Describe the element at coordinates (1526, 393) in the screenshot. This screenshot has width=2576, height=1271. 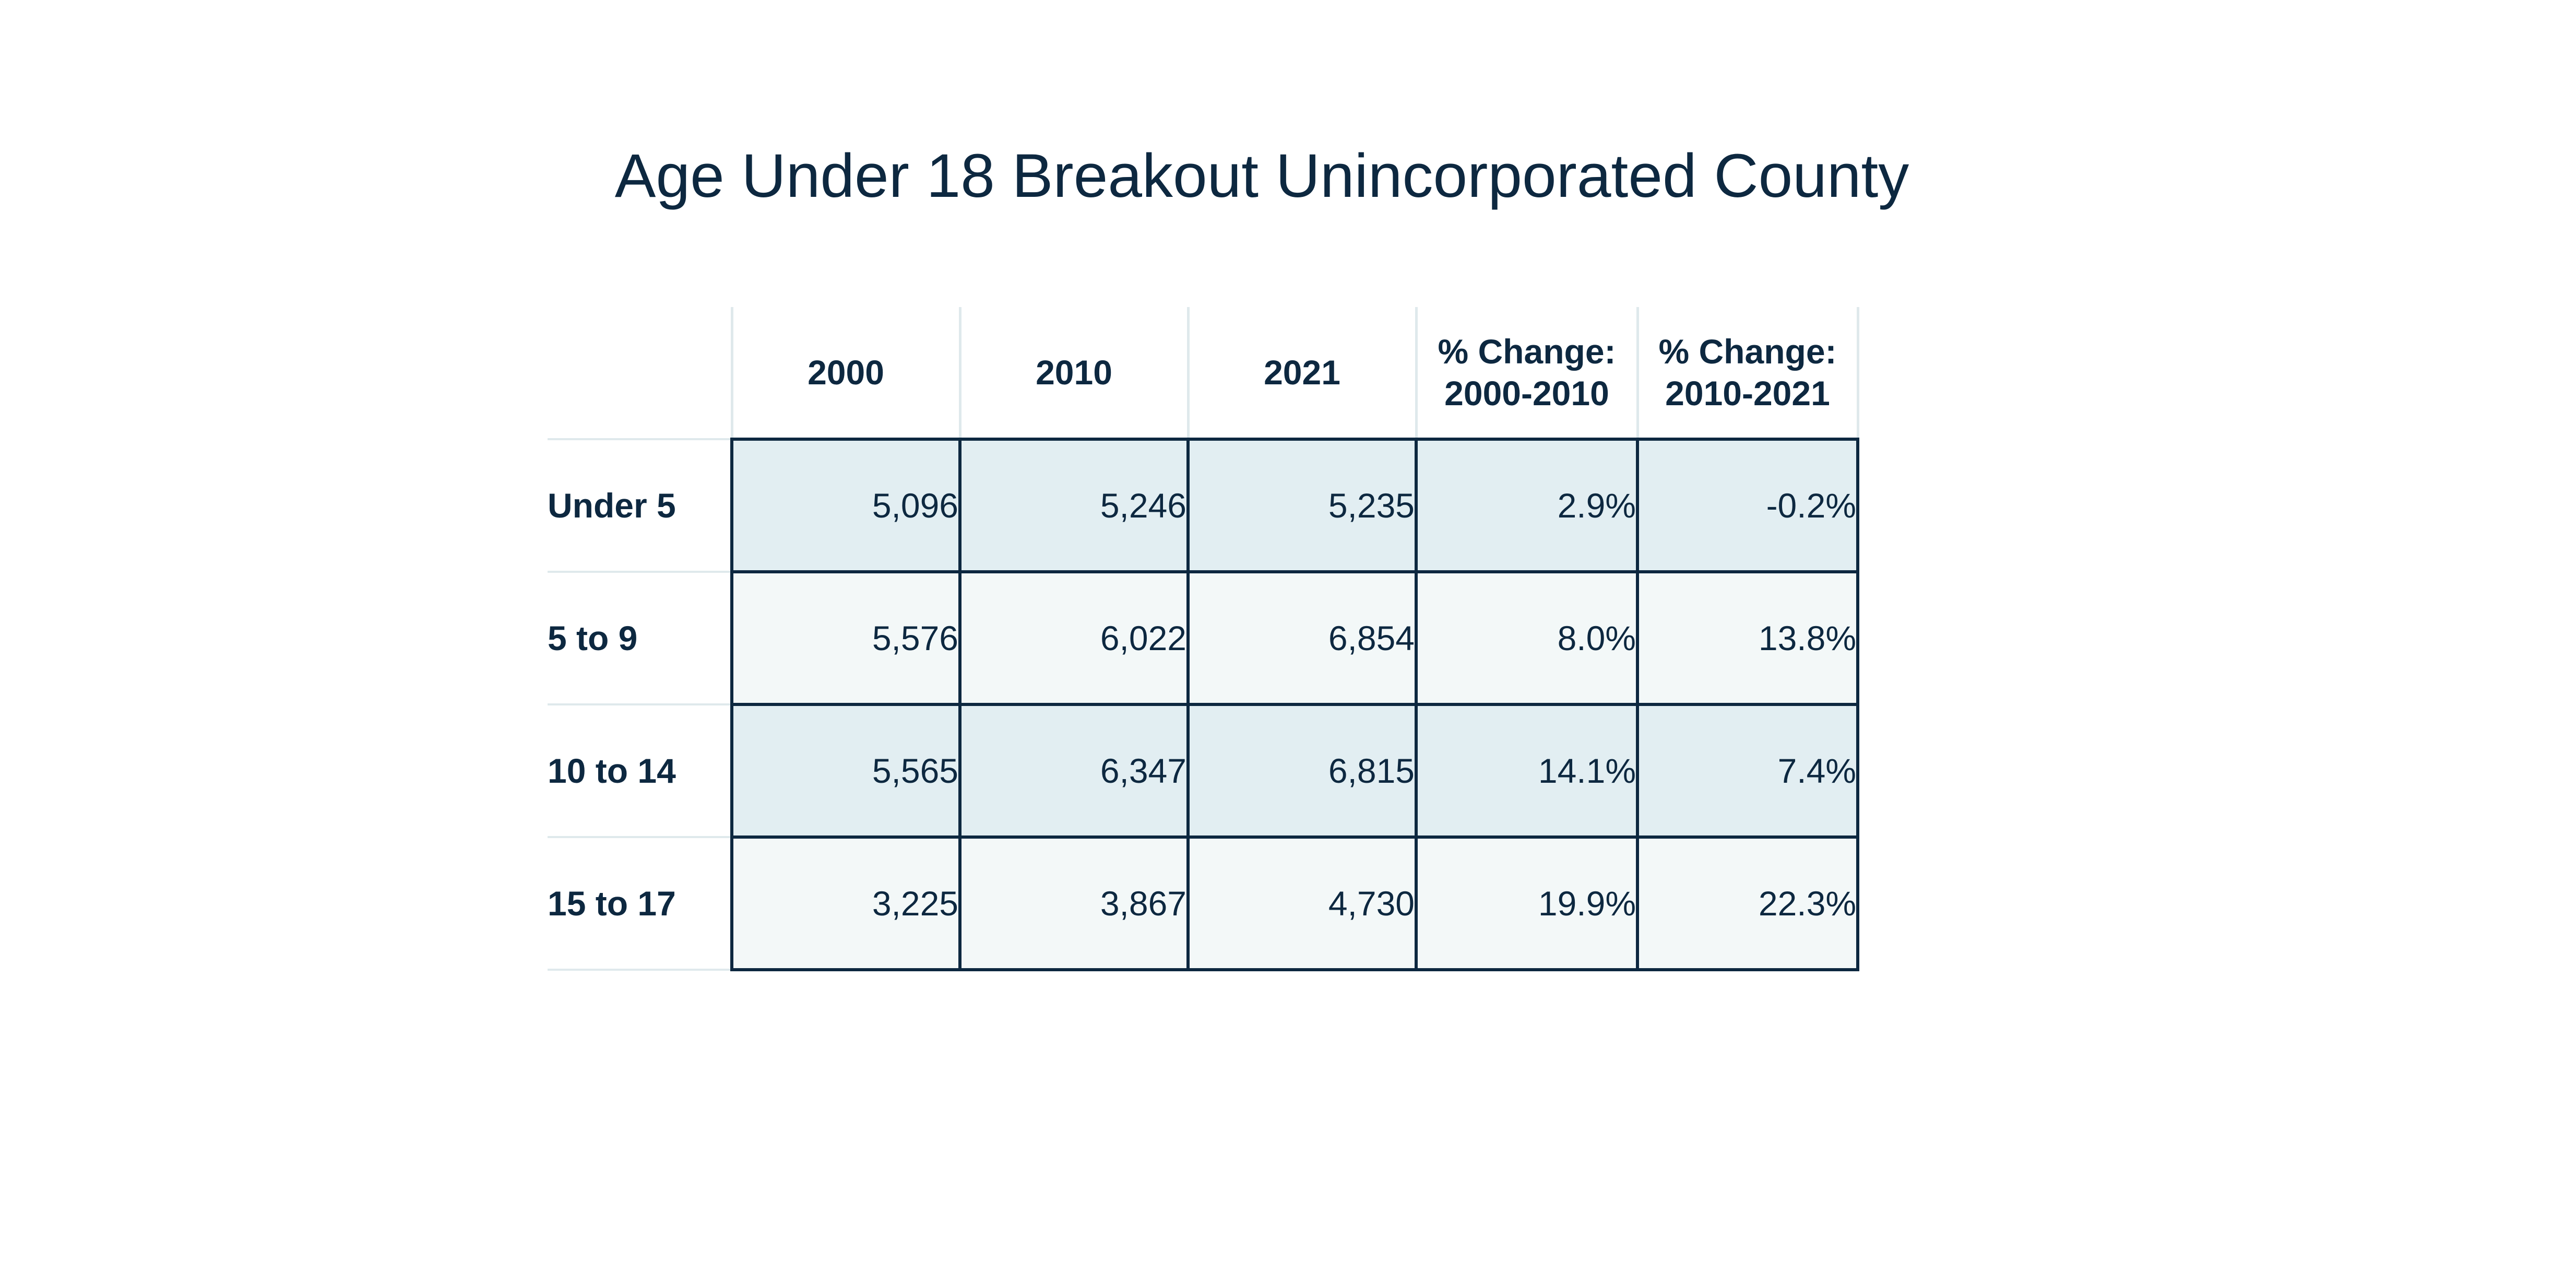
I see `column-header-sublabel: 2000-2010` at that location.